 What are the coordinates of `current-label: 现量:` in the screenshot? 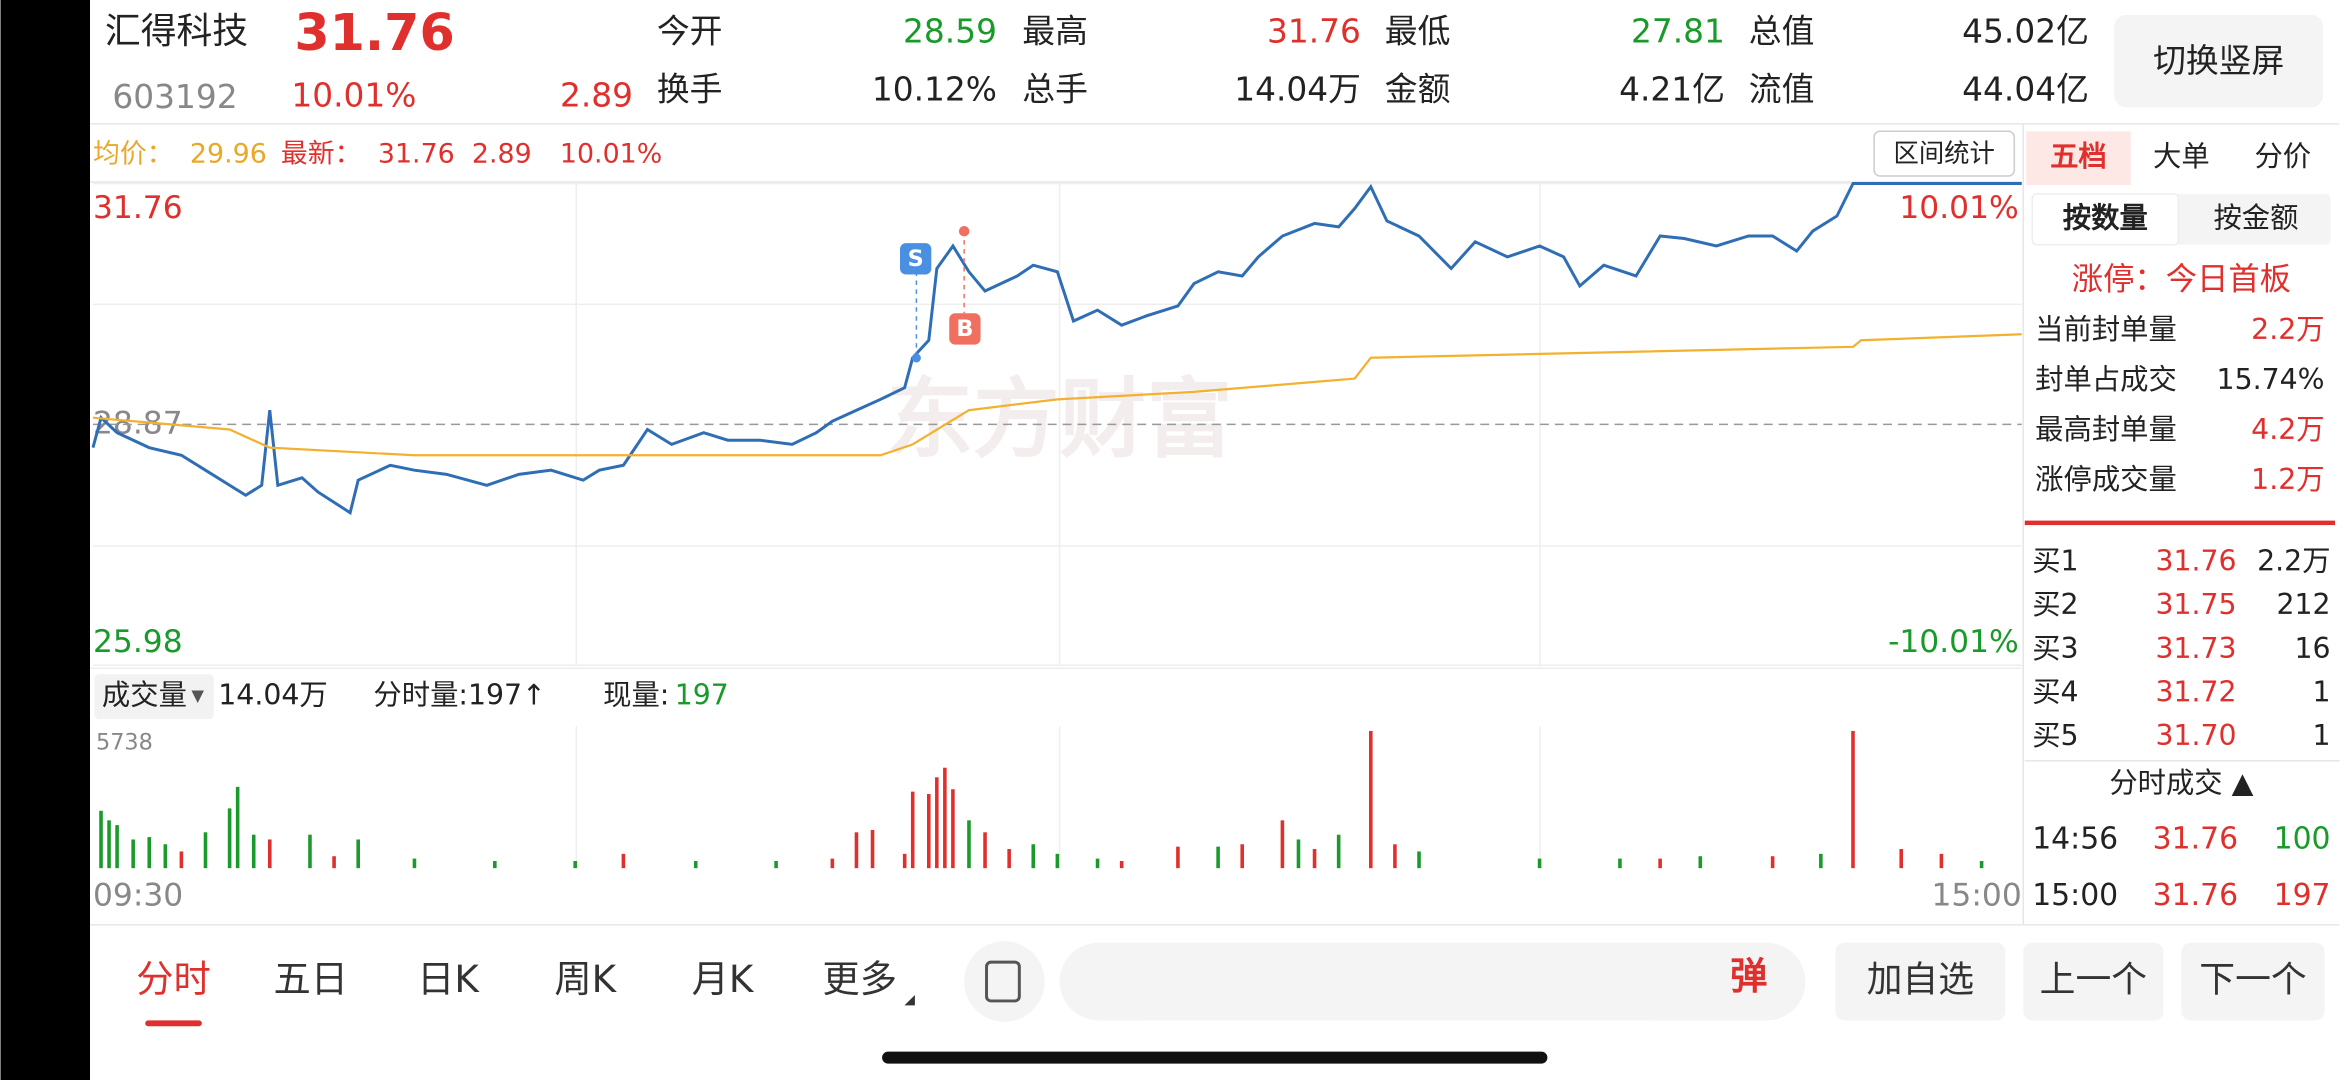 It's located at (636, 695).